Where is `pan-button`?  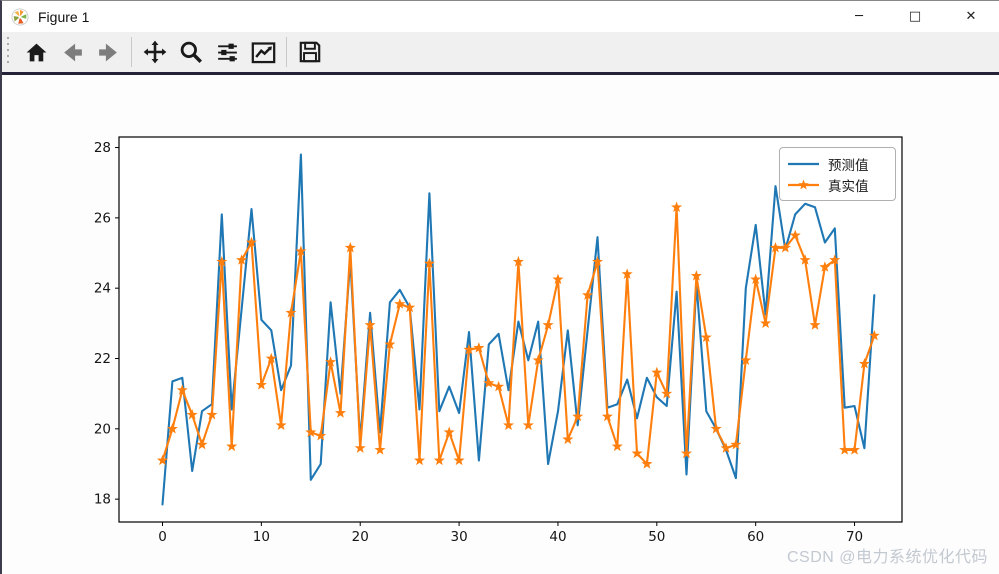
pan-button is located at coordinates (155, 52).